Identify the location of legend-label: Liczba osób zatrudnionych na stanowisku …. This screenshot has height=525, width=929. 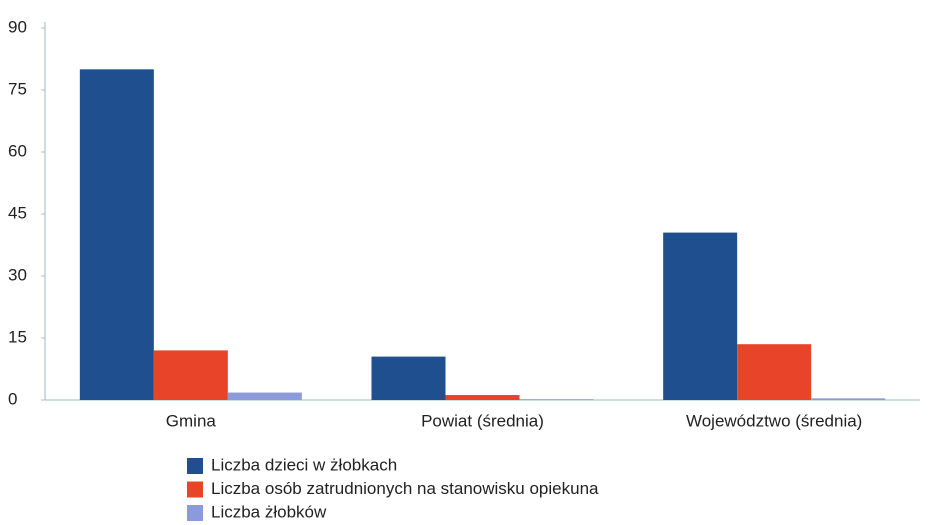
(405, 488).